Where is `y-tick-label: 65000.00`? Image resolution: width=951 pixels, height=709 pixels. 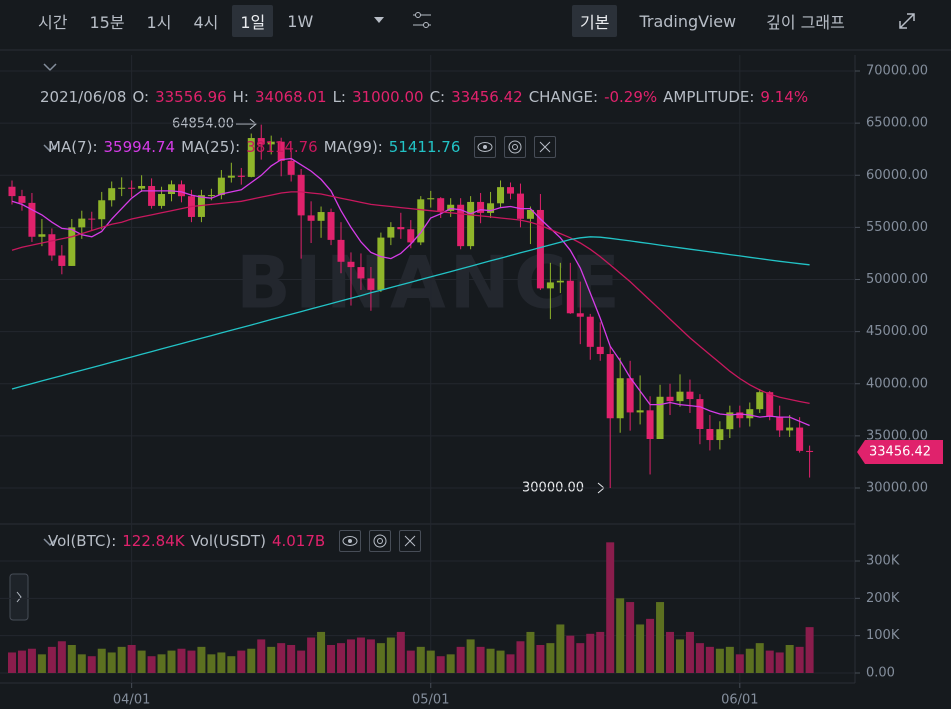
y-tick-label: 65000.00 is located at coordinates (897, 123).